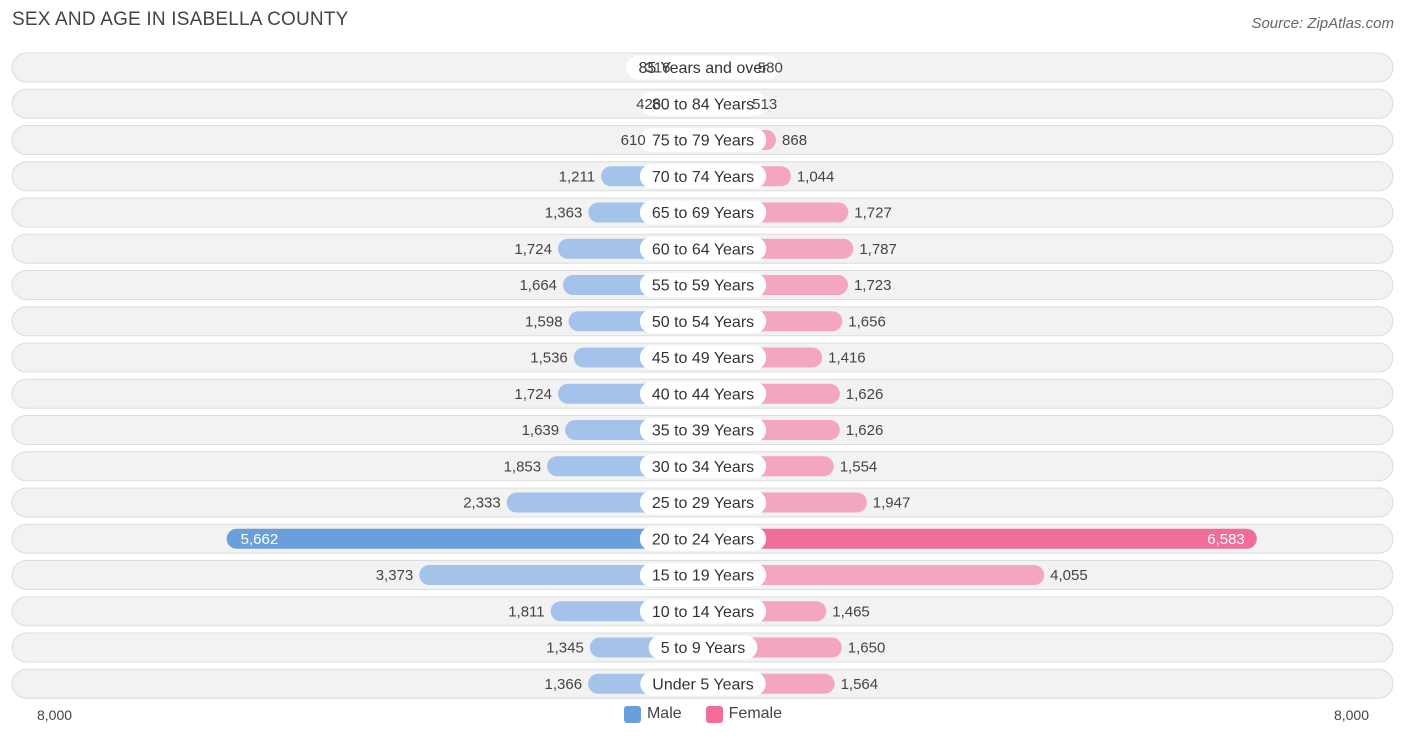  What do you see at coordinates (867, 648) in the screenshot?
I see `value-label-female: 1,650` at bounding box center [867, 648].